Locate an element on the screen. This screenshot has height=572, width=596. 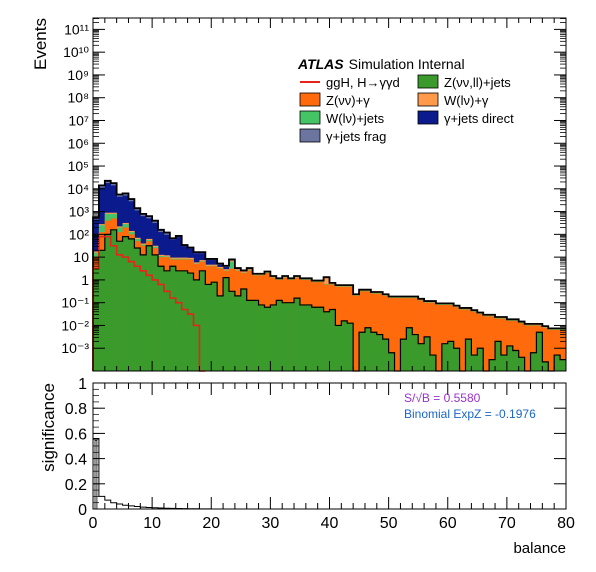
signal-line is located at coordinates (149, 303).